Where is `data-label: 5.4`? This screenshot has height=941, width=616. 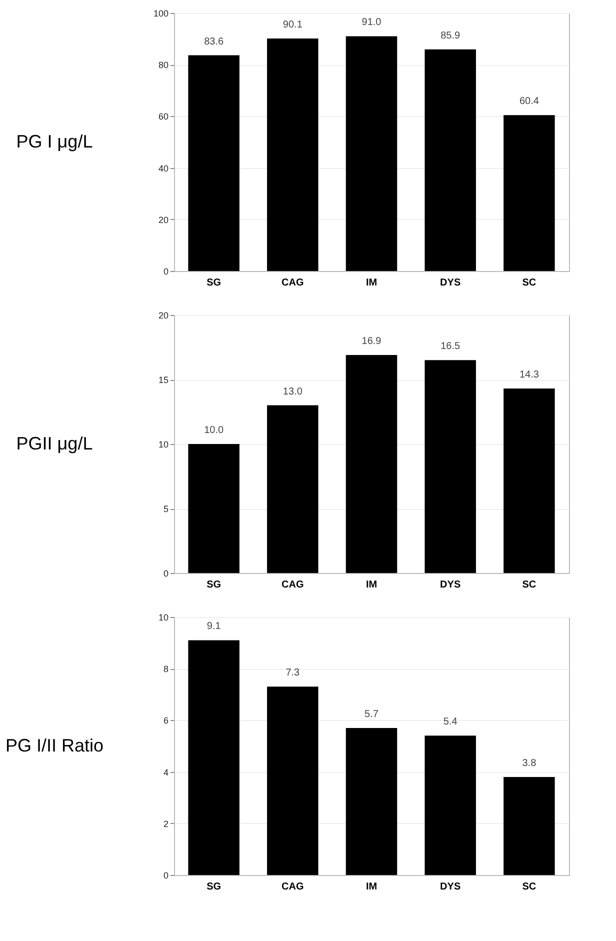
data-label: 5.4 is located at coordinates (450, 722).